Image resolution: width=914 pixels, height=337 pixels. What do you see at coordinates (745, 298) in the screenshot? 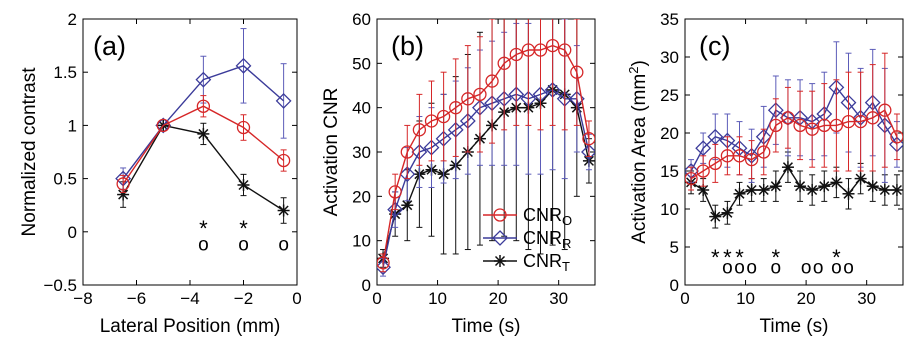
I see `x-tick-label: 10` at bounding box center [745, 298].